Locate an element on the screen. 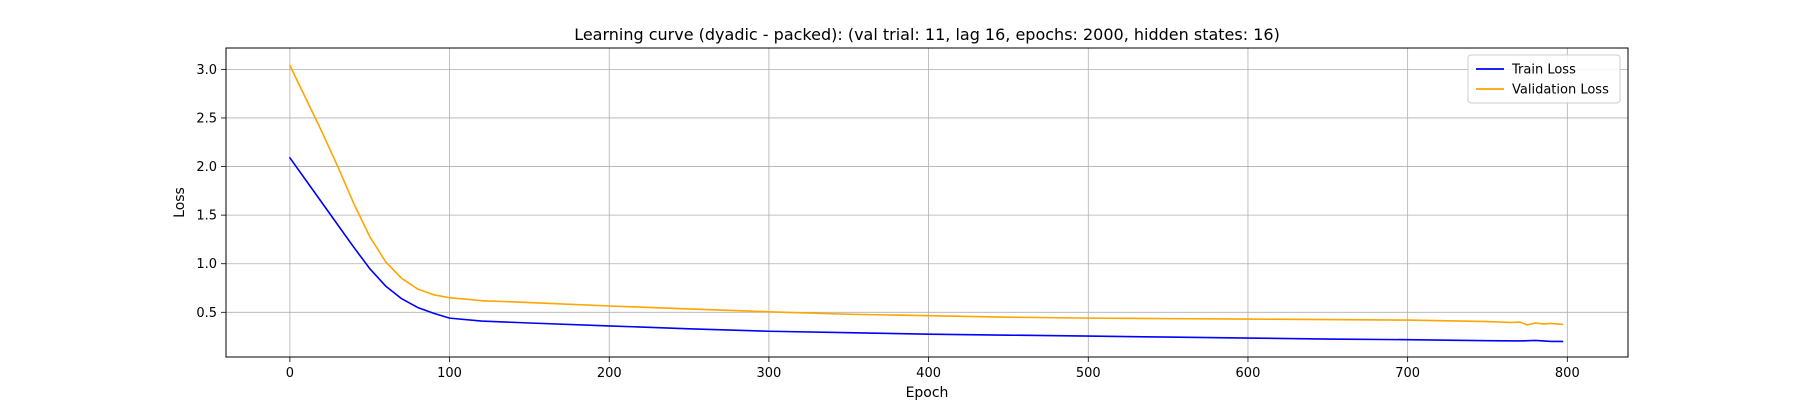 The image size is (1800, 400). legend-label: Train Loss is located at coordinates (1543, 70).